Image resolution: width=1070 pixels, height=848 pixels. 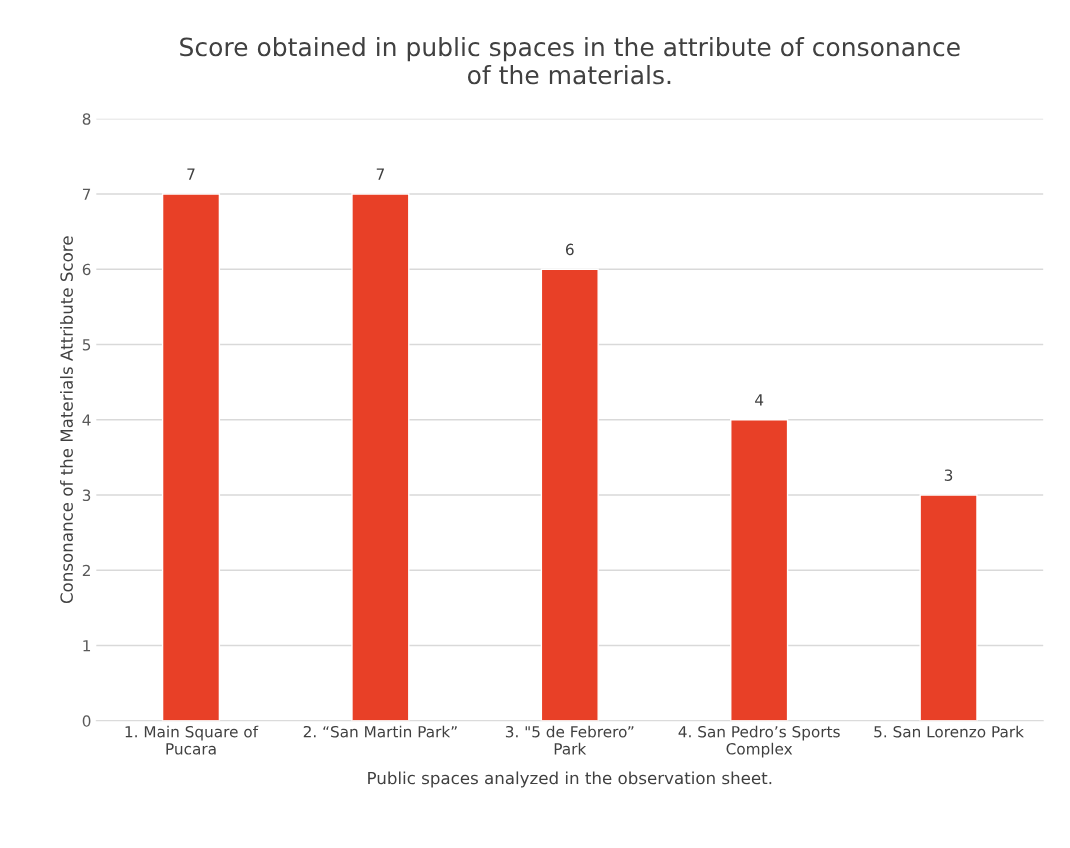 I want to click on x-axis-title: Public spaces analyzed in the observation sheet., so click(x=570, y=779).